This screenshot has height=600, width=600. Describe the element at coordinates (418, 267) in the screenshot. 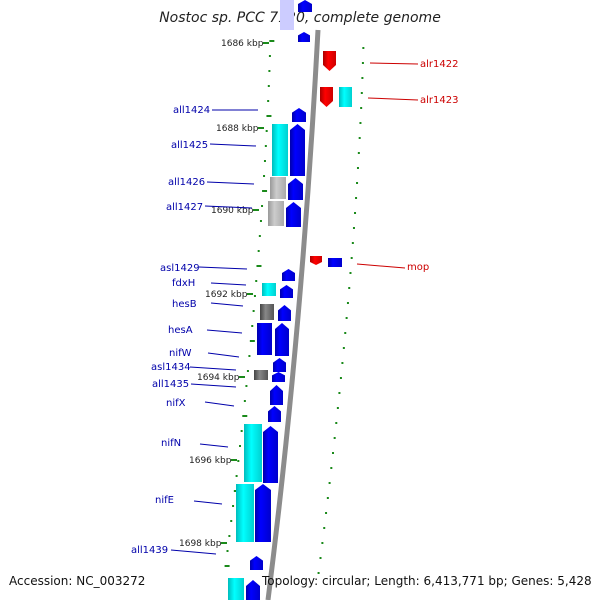

I see `gene-label-mop: mop` at that location.